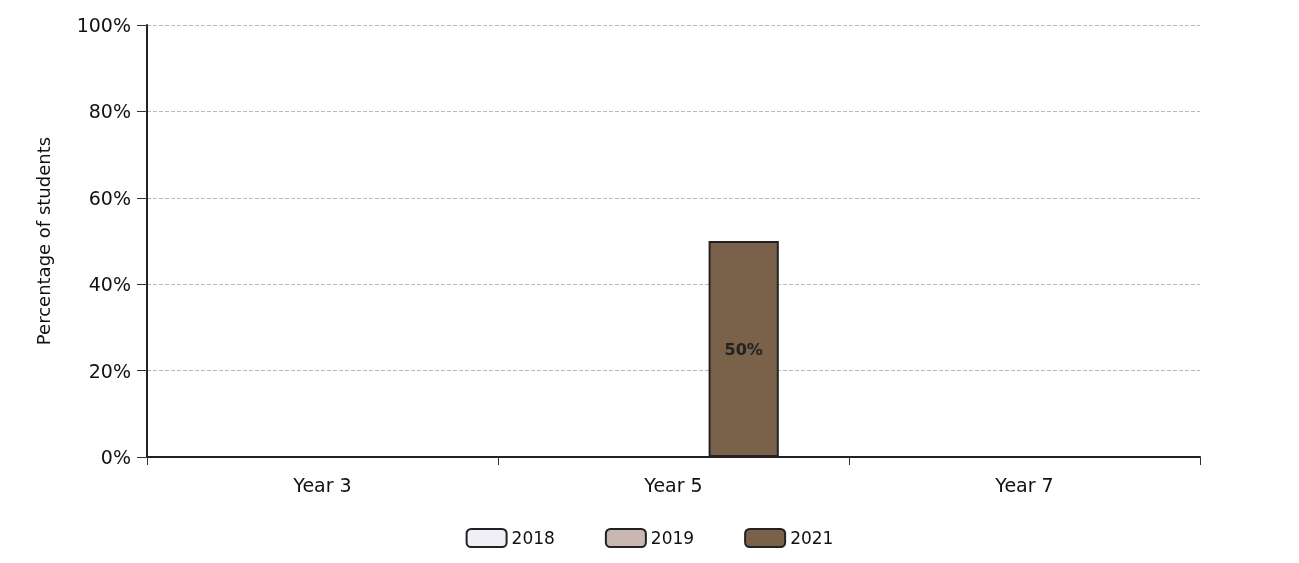 The image size is (1299, 563). Describe the element at coordinates (1024, 484) in the screenshot. I see `x-tick-label: Year 7` at that location.